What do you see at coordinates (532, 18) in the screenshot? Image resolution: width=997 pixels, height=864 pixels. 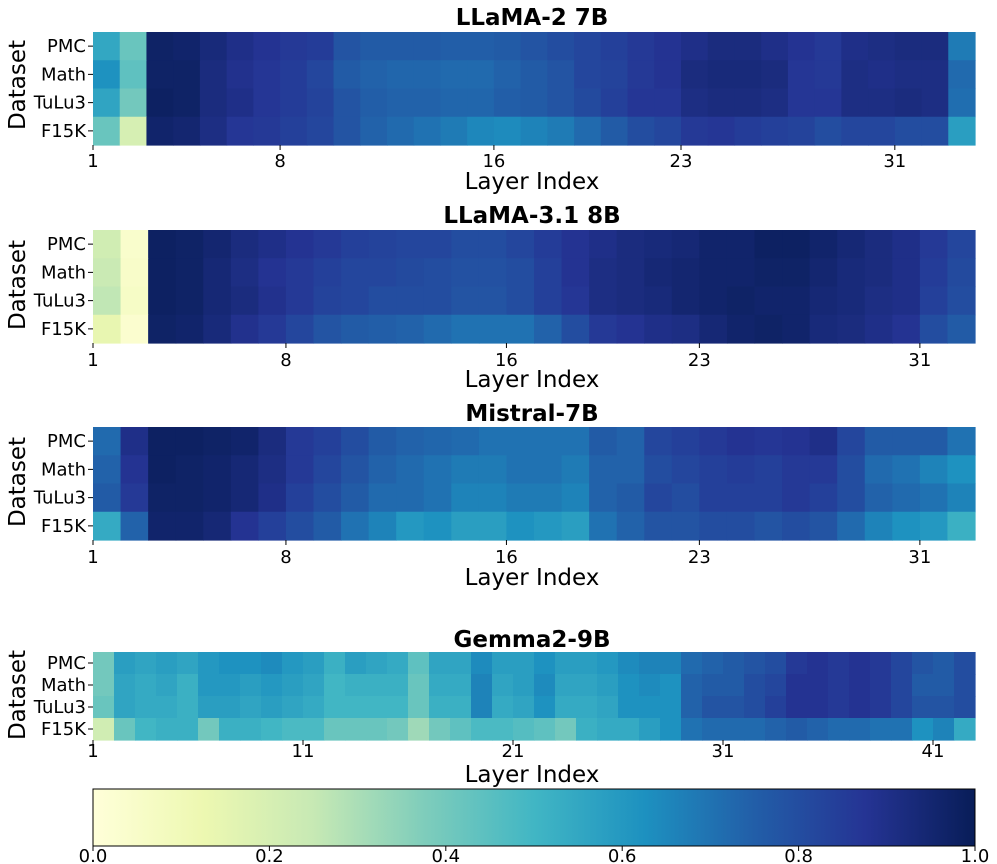 I see `panel-title: LLaMA-2 7B` at bounding box center [532, 18].